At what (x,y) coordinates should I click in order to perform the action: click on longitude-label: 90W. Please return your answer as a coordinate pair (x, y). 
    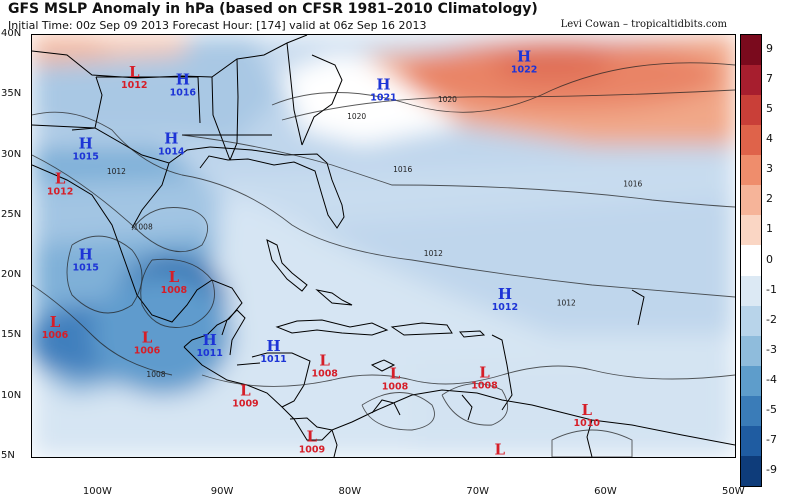
    Looking at the image, I should click on (222, 491).